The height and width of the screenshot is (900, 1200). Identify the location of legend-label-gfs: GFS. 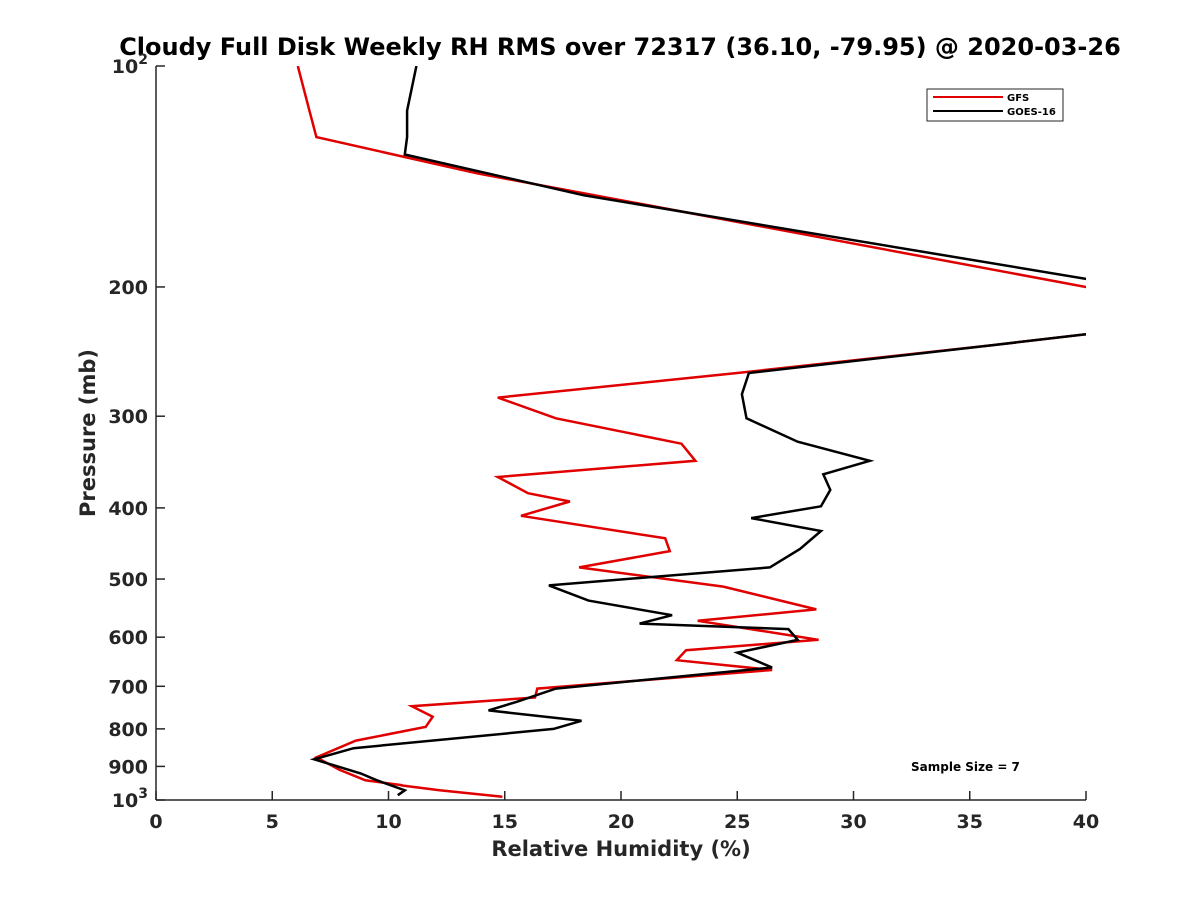
(1018, 98).